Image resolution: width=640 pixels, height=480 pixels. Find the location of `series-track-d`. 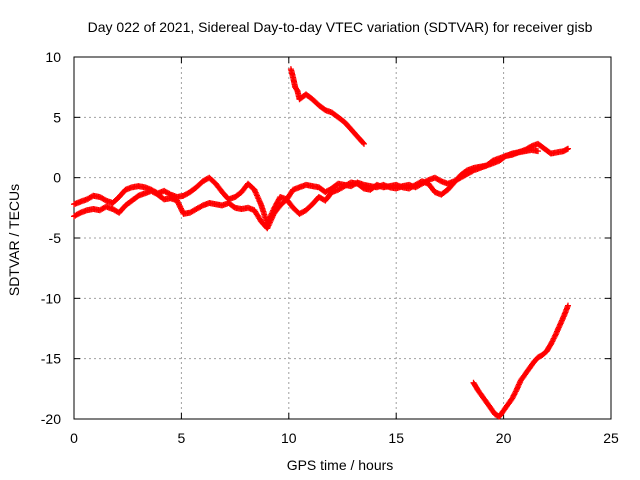

series-track-d is located at coordinates (520, 361).